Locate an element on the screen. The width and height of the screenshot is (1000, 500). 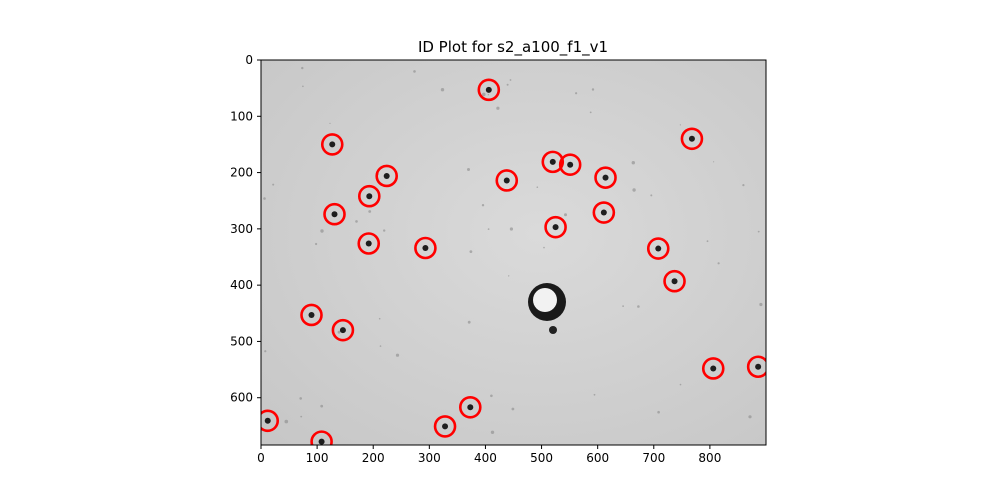
x-tick-label: 0 is located at coordinates (261, 458).